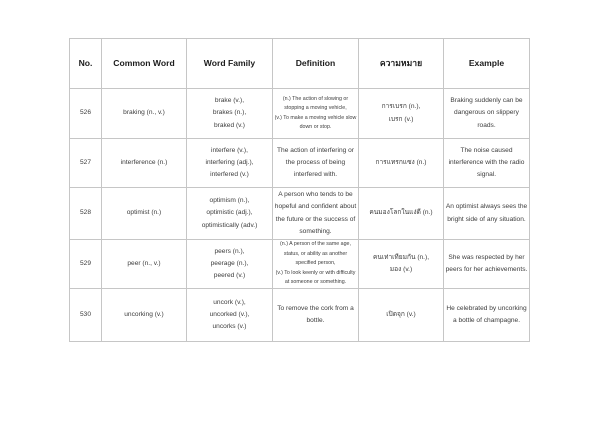 The width and height of the screenshot is (600, 424). I want to click on cell-common-word: peer (n., v.), so click(144, 264).